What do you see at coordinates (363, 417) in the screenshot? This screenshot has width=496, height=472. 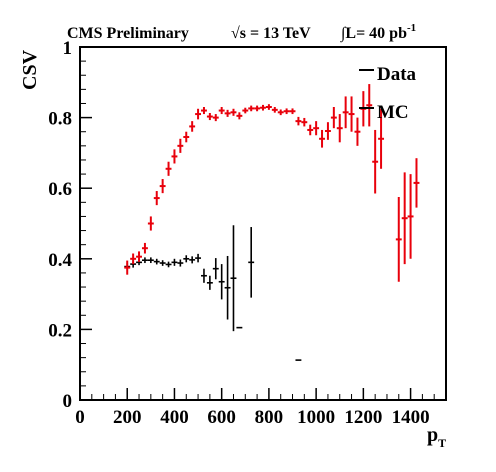 I see `x-tick-label: 1200` at bounding box center [363, 417].